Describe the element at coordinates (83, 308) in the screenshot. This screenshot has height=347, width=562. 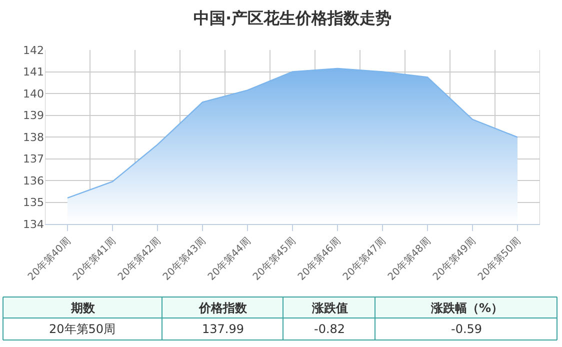
I see `text: 期数` at that location.